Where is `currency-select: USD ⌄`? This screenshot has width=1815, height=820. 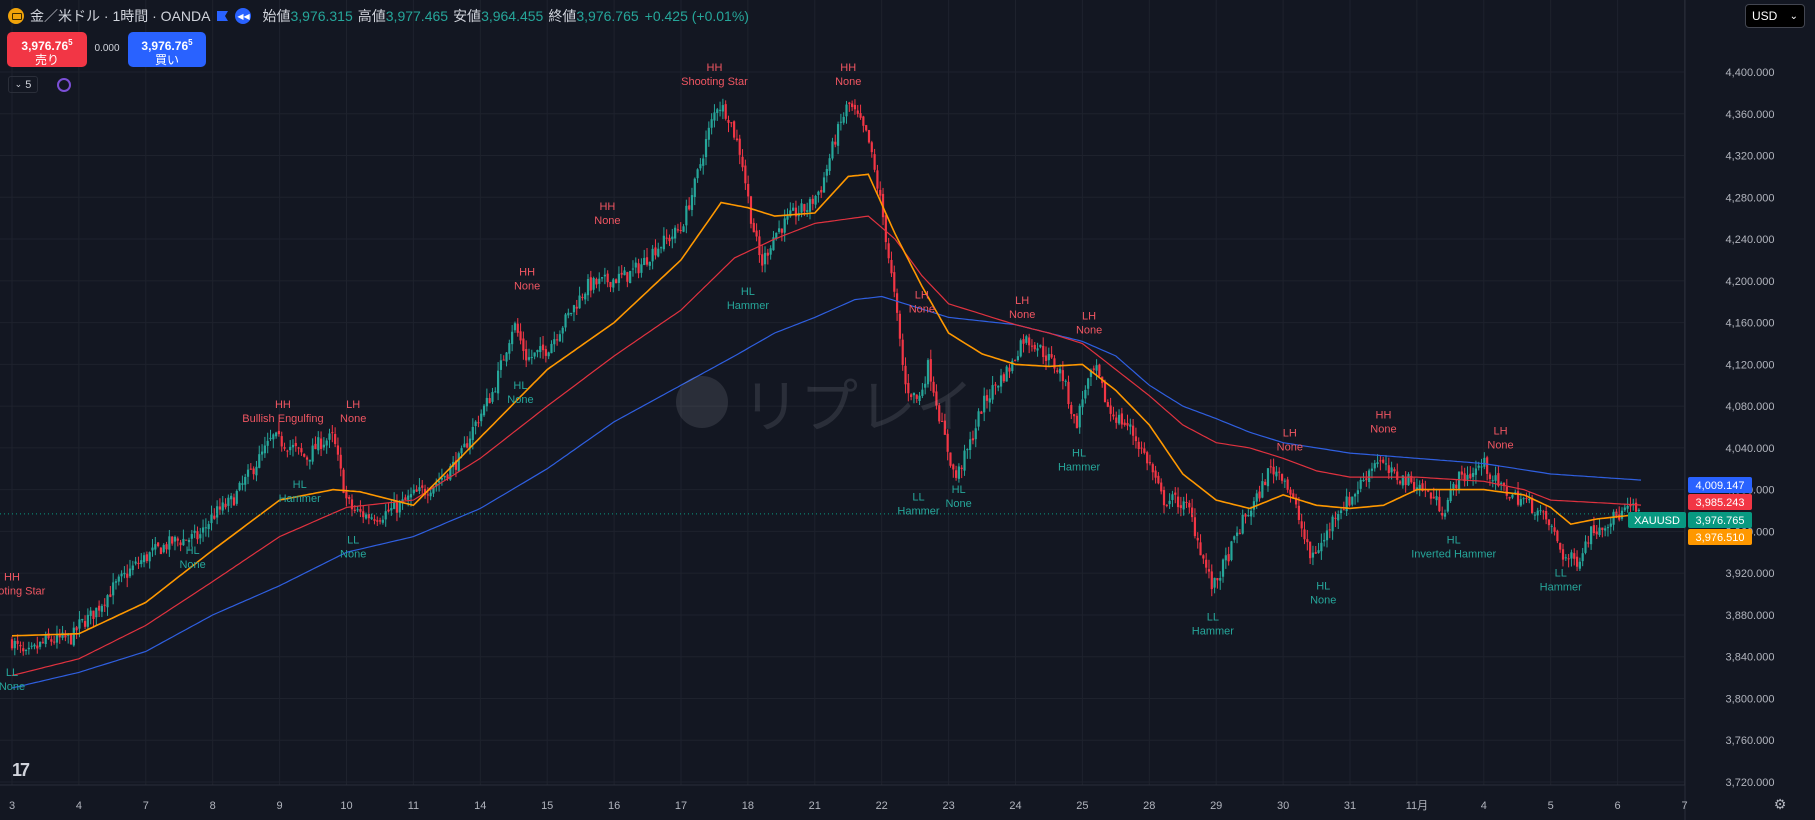
currency-select: USD ⌄ is located at coordinates (1775, 16).